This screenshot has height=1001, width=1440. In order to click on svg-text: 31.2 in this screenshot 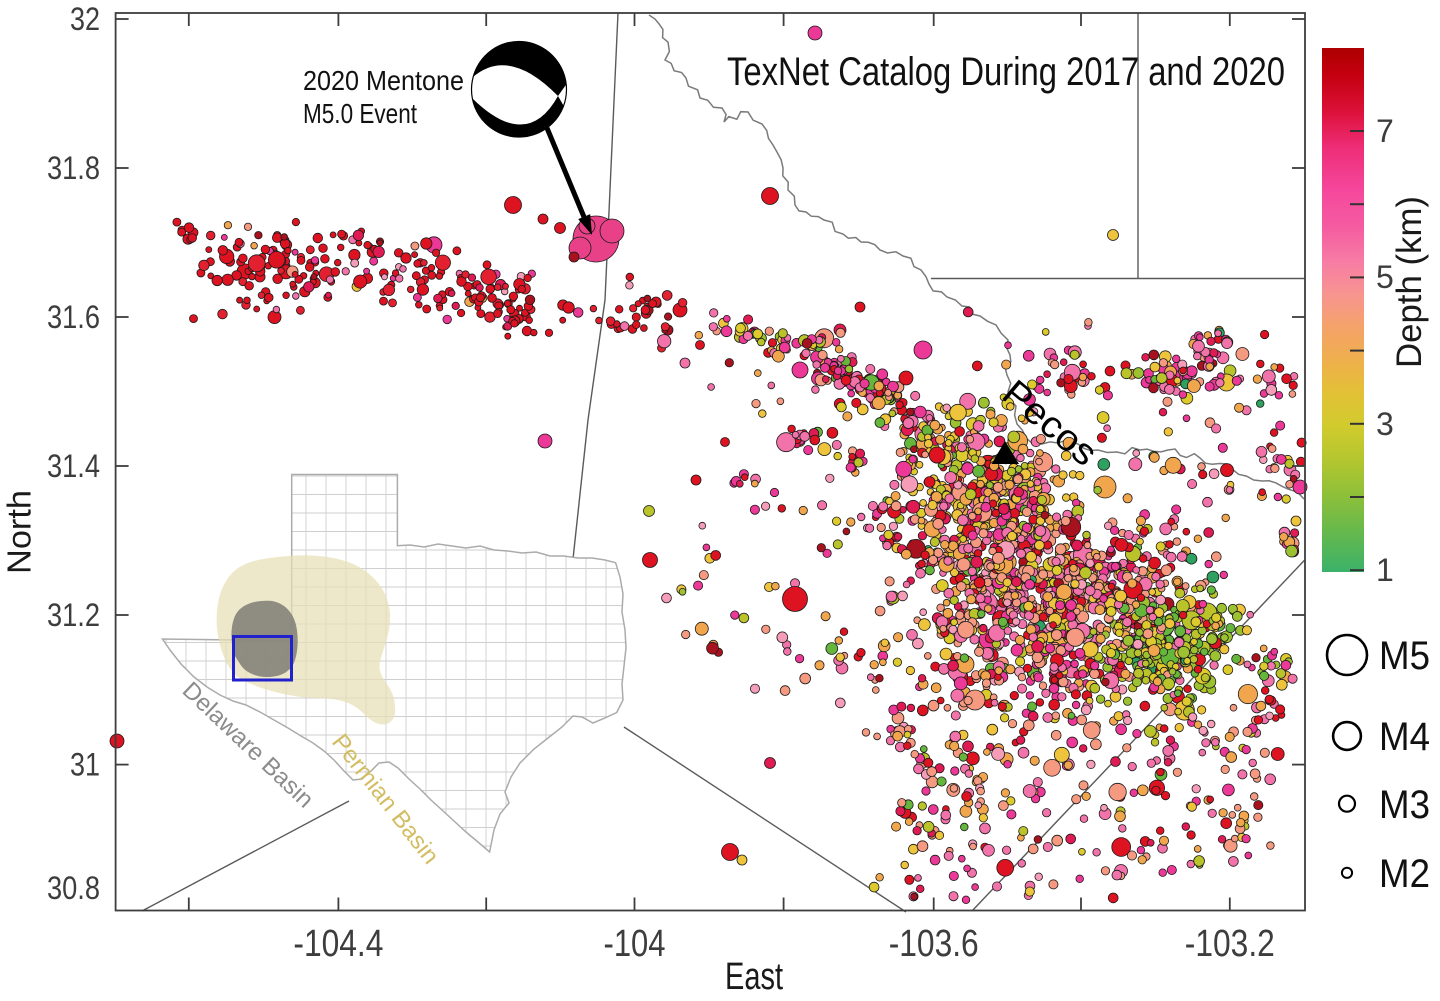, I will do `click(73, 615)`.